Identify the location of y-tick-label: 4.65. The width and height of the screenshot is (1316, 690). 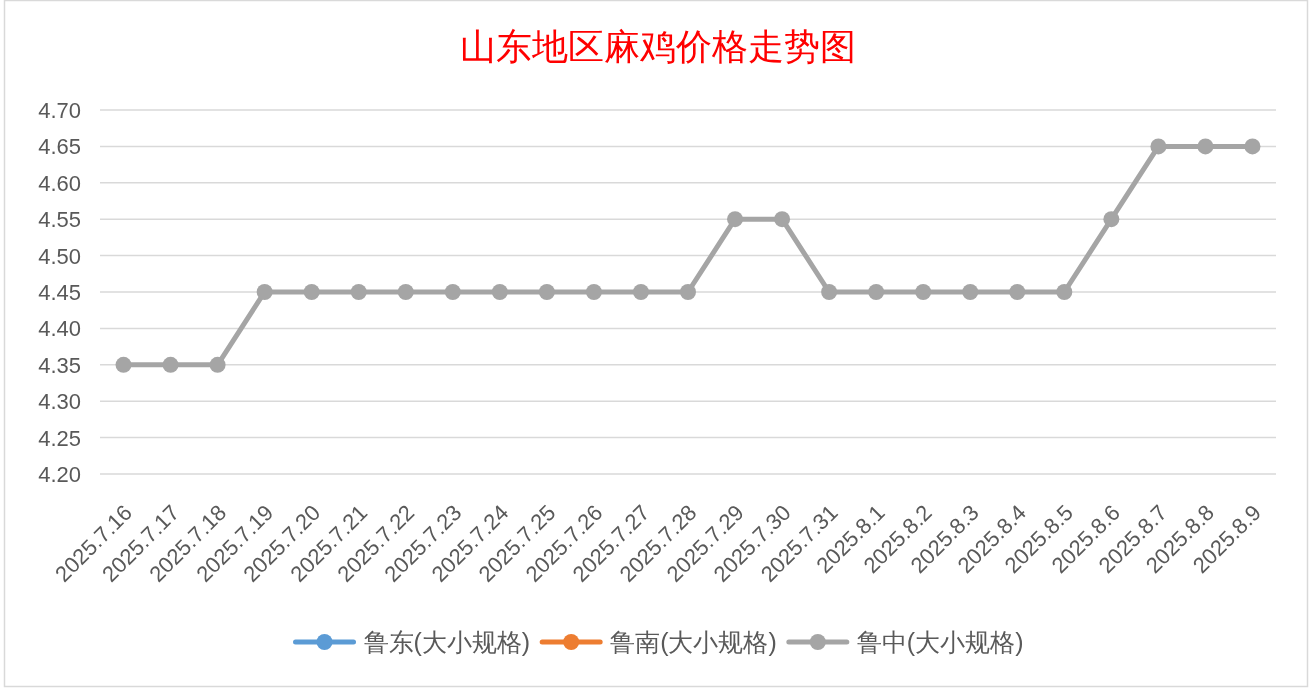
(59, 147).